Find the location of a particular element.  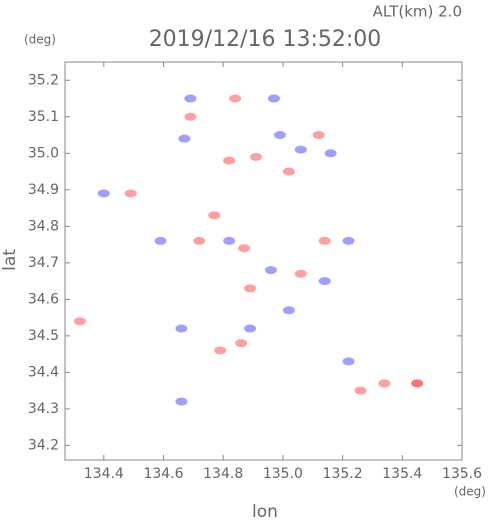

y-tick-label: 34.8 is located at coordinates (43, 226).